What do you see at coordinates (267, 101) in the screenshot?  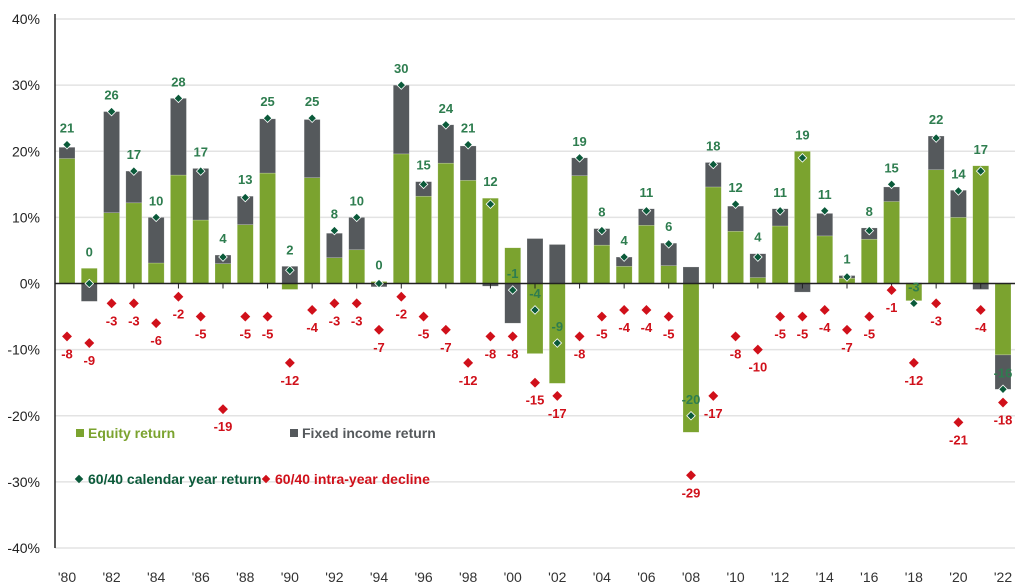 I see `calendar-return-label: 25` at bounding box center [267, 101].